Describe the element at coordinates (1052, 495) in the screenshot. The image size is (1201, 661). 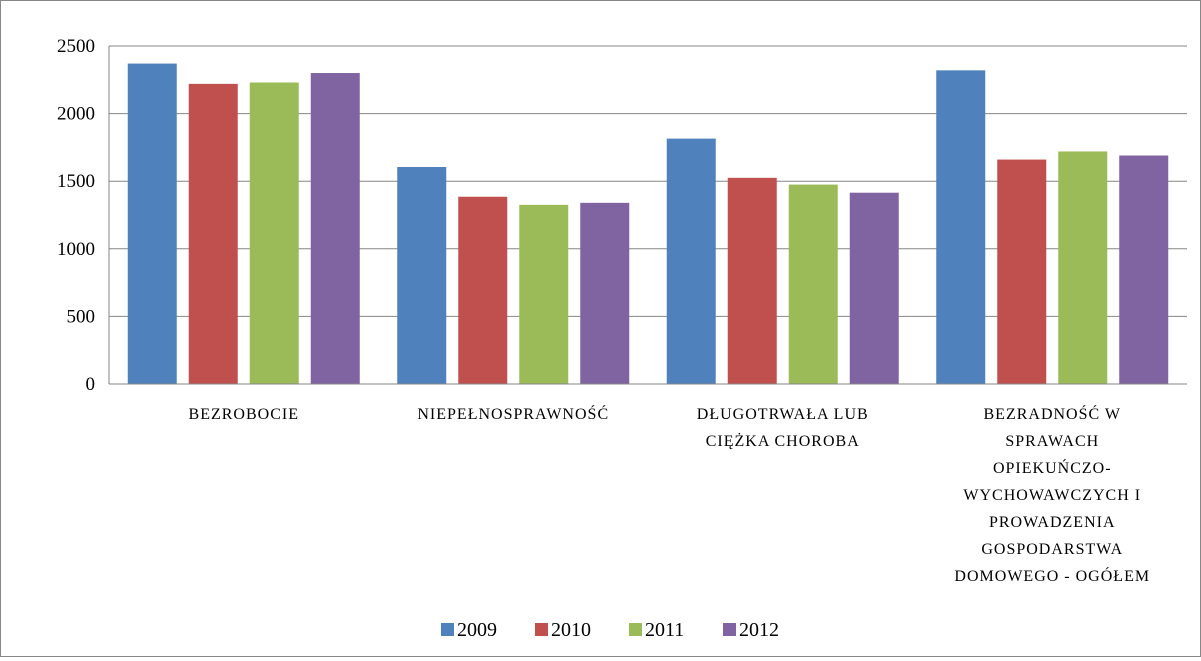
I see `category-label: WYCHOWAWCZYCH I` at that location.